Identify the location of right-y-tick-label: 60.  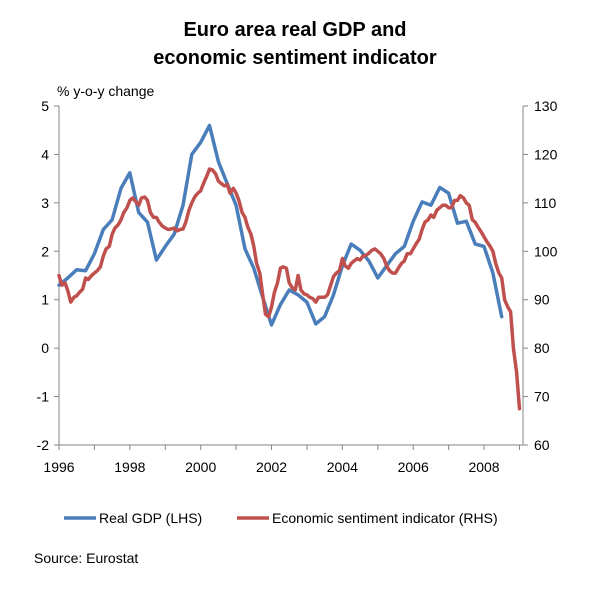
(542, 445).